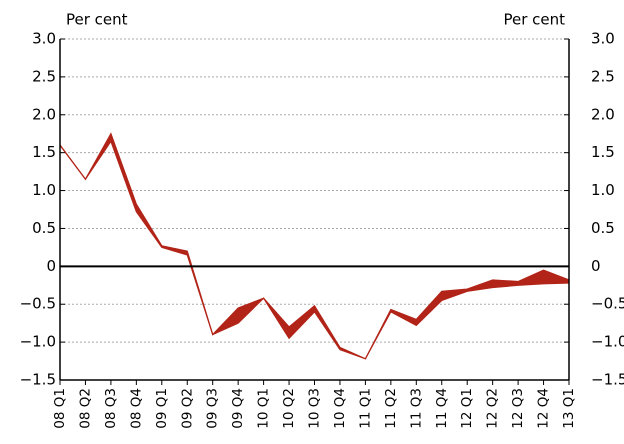 This screenshot has width=624, height=444. What do you see at coordinates (518, 408) in the screenshot?
I see `x-tick-label: 12 Q3` at bounding box center [518, 408].